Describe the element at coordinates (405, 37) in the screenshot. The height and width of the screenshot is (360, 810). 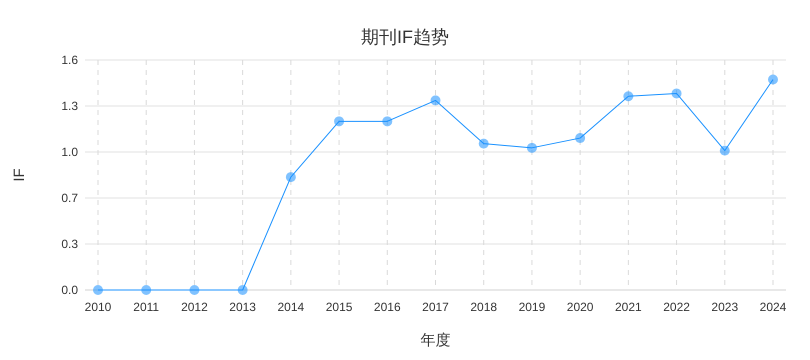
I see `chart-title: 期刊IF趋势` at that location.